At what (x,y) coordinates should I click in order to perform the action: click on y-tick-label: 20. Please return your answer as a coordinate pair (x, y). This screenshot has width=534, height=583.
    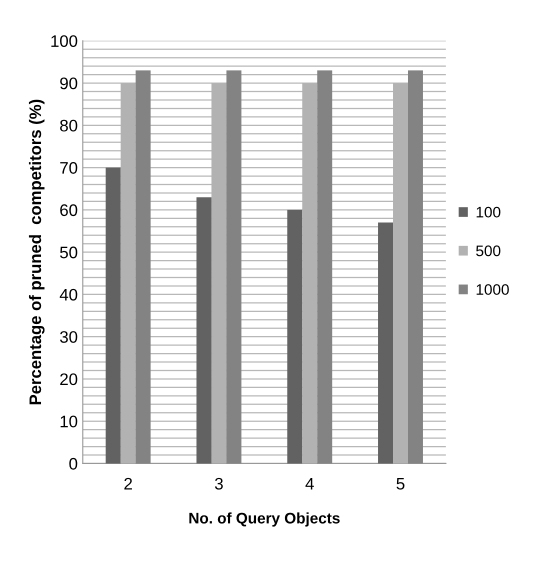
    Looking at the image, I should click on (69, 379).